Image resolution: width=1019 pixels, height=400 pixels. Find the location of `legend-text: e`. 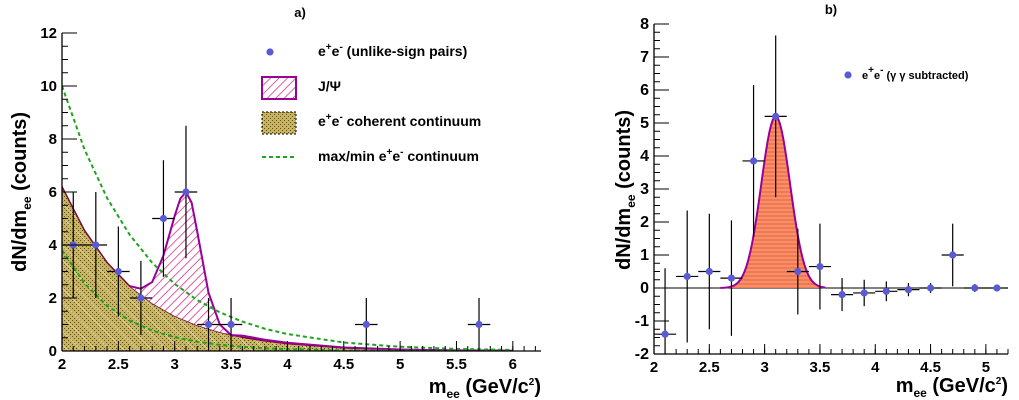

legend-text: e is located at coordinates (865, 76).